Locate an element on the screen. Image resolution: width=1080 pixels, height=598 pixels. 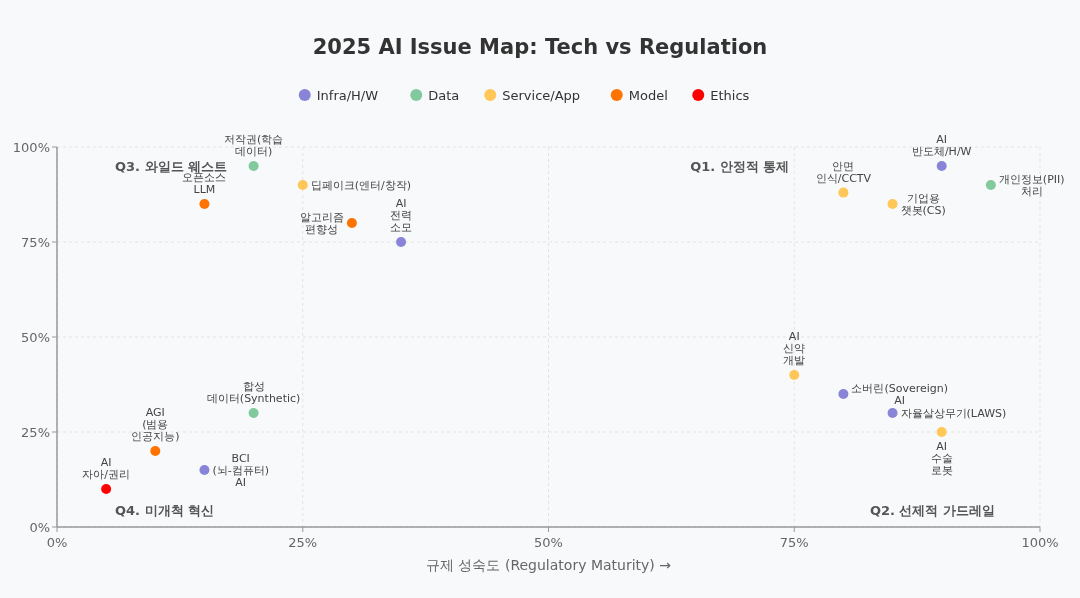
annotation: 딥페이크(엔터/창작) is located at coordinates (361, 185).